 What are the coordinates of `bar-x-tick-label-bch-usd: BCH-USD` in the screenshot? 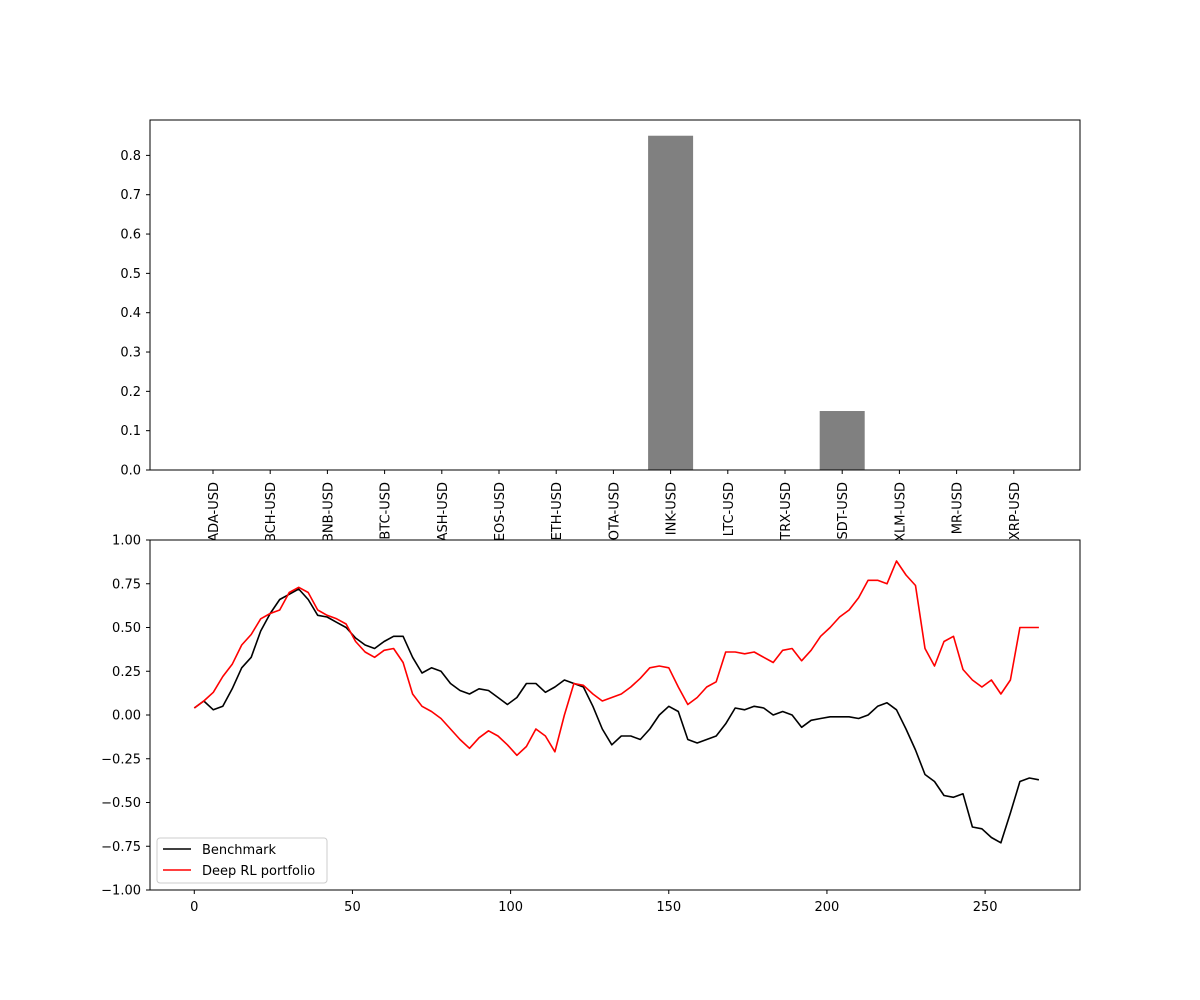 It's located at (271, 512).